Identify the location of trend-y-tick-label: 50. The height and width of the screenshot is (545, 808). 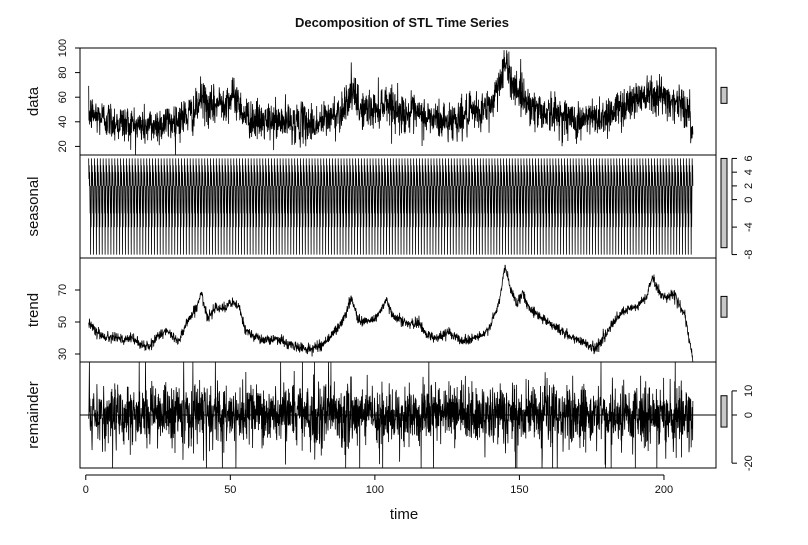
(63, 322).